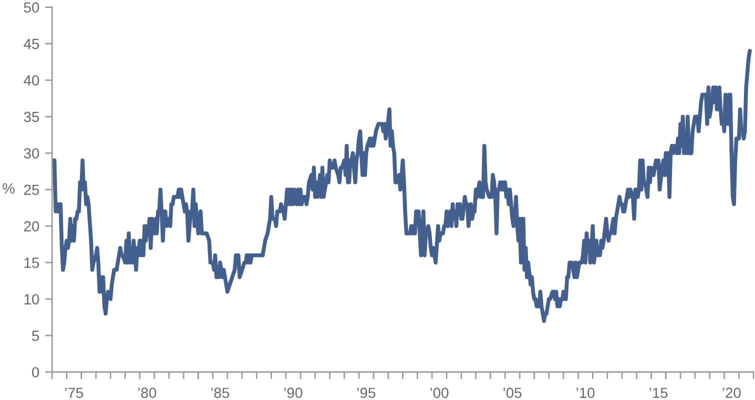  I want to click on x-tick-label: ’10, so click(585, 393).